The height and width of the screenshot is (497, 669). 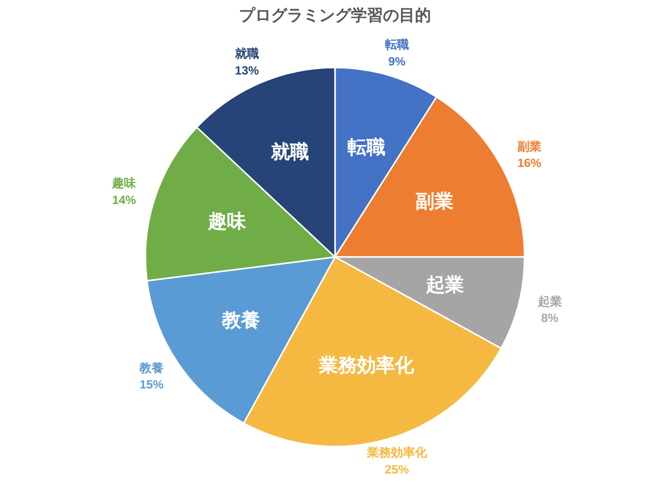 What do you see at coordinates (397, 61) in the screenshot?
I see `data-label: 9%` at bounding box center [397, 61].